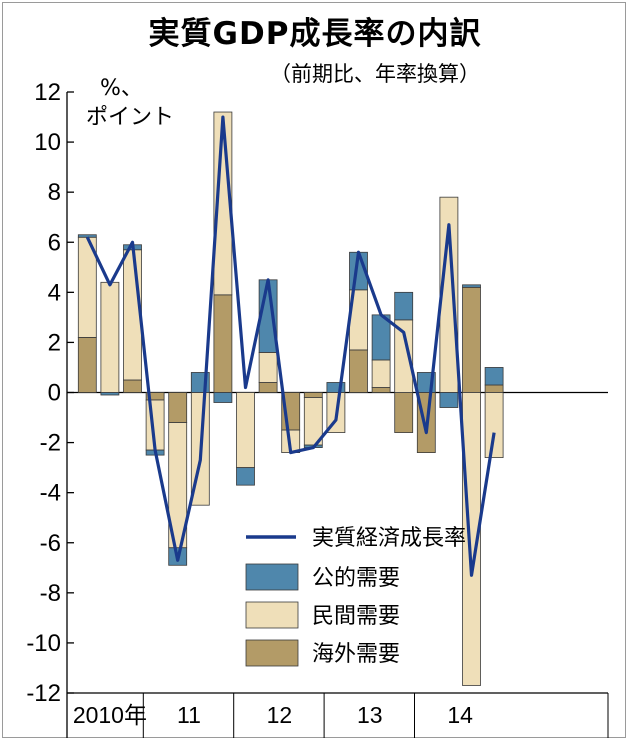 Image resolution: width=630 pixels, height=742 pixels. Describe the element at coordinates (50, 443) in the screenshot. I see `y-tick-label: -2` at that location.